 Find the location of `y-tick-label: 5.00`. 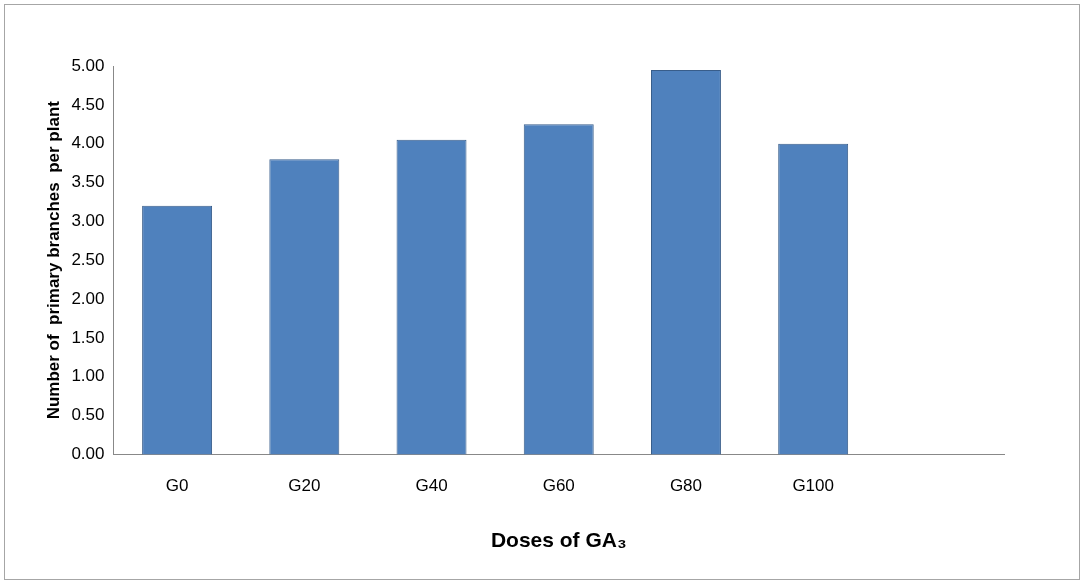

y-tick-label: 5.00 is located at coordinates (88, 65).